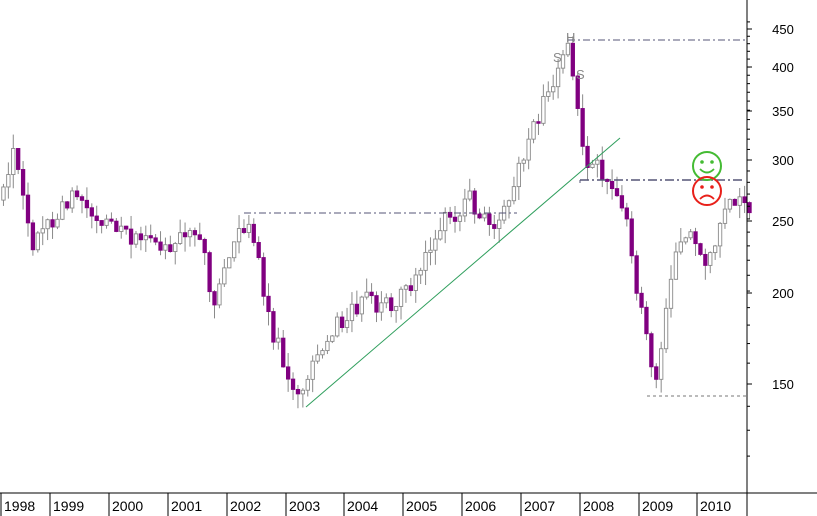 This screenshot has height=516, width=817. Describe the element at coordinates (783, 111) in the screenshot. I see `y-tick-label-350: 350` at that location.